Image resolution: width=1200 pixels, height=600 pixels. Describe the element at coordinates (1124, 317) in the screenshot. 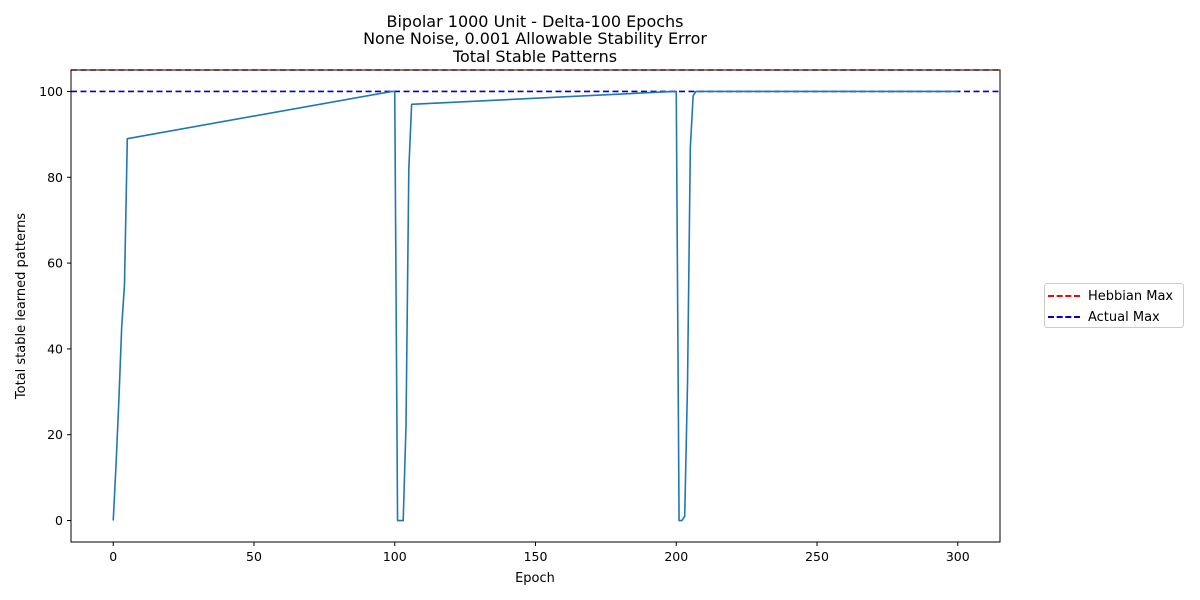

I see `legend-label-actual-max: Actual Max` at that location.